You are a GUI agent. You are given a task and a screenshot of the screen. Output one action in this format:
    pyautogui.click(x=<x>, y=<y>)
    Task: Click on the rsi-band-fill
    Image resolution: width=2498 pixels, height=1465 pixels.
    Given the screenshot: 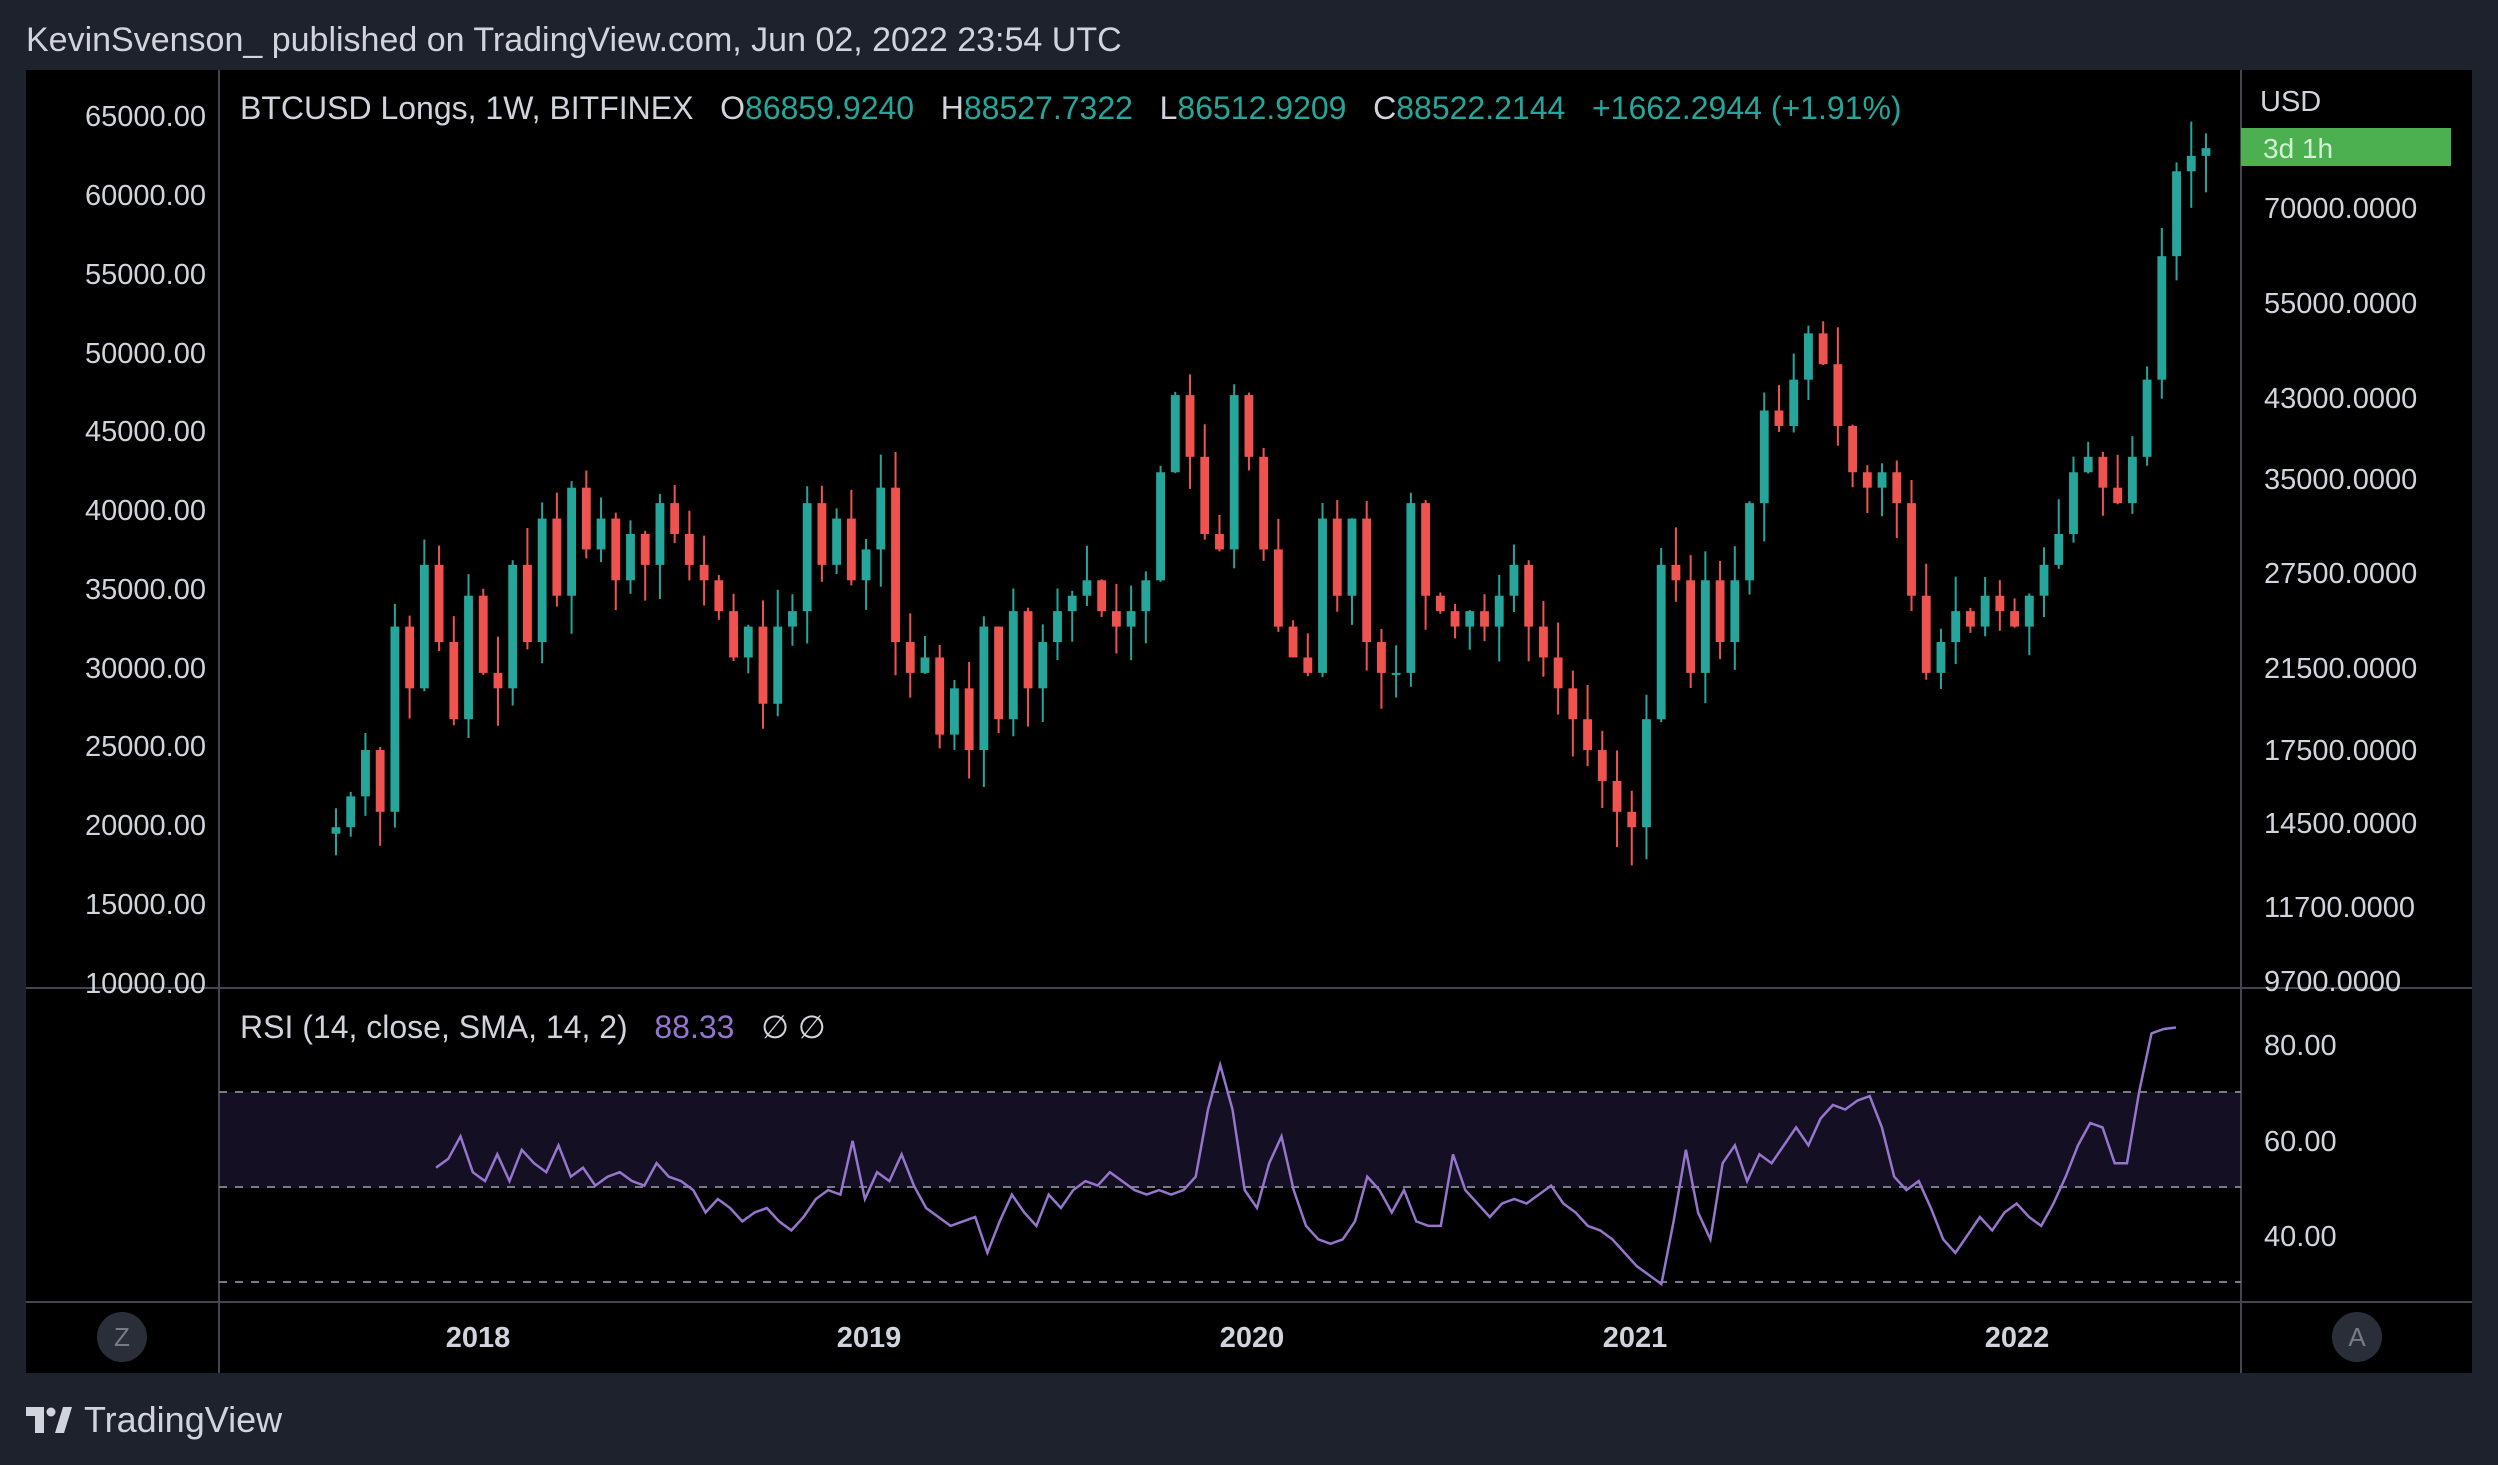 What is the action you would take?
    pyautogui.click(x=1230, y=1140)
    